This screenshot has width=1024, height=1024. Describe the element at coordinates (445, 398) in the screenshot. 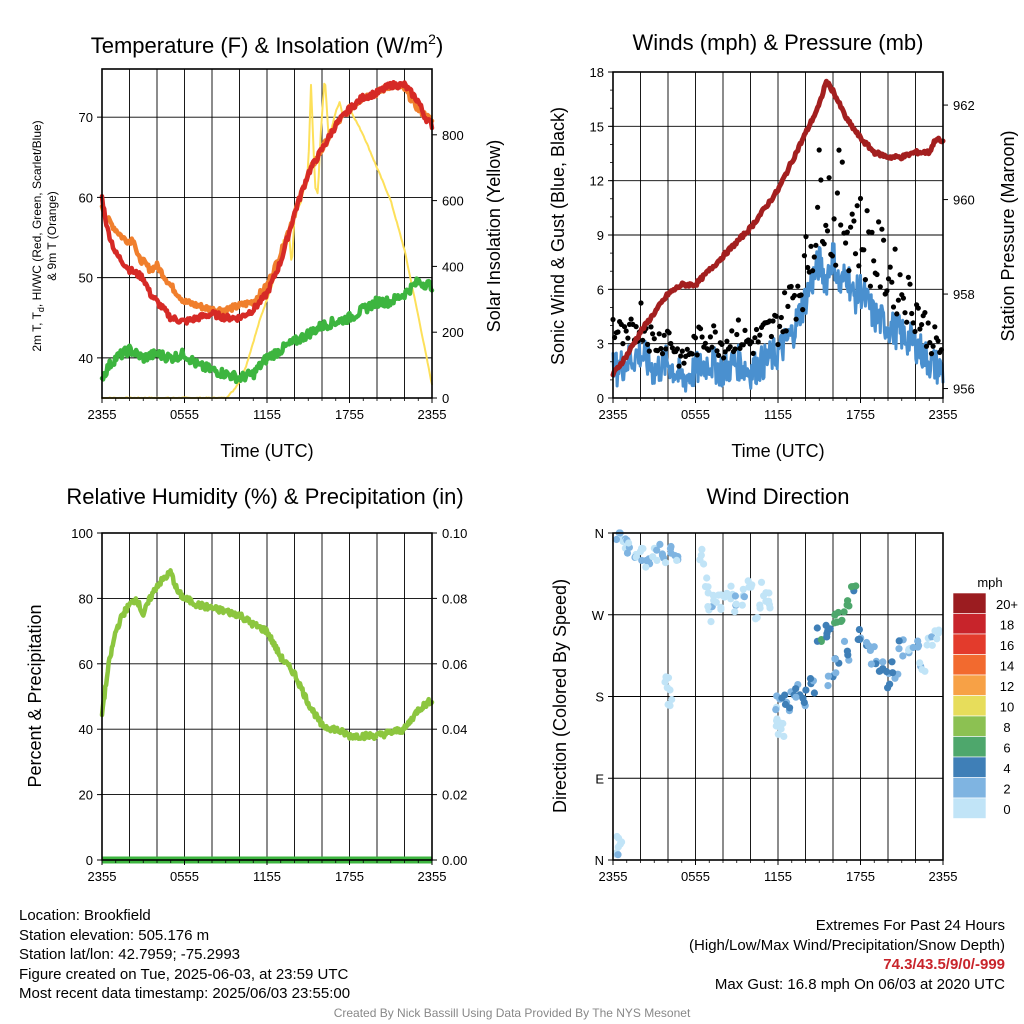

I see `y2-tick-label: 0` at that location.